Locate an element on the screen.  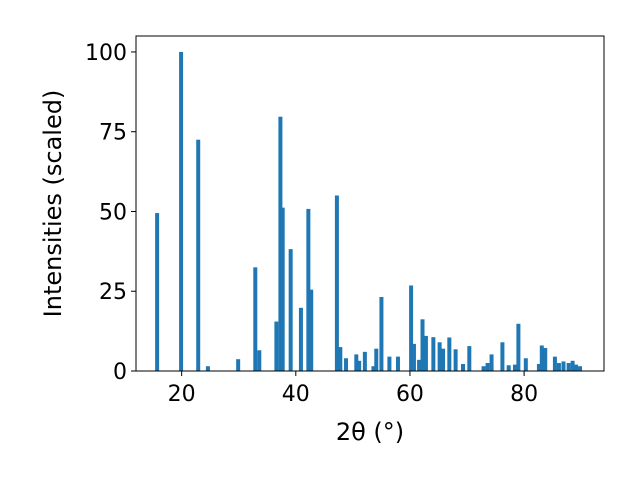
y-axis: 0 25 50 75 100 is located at coordinates (110, 213).